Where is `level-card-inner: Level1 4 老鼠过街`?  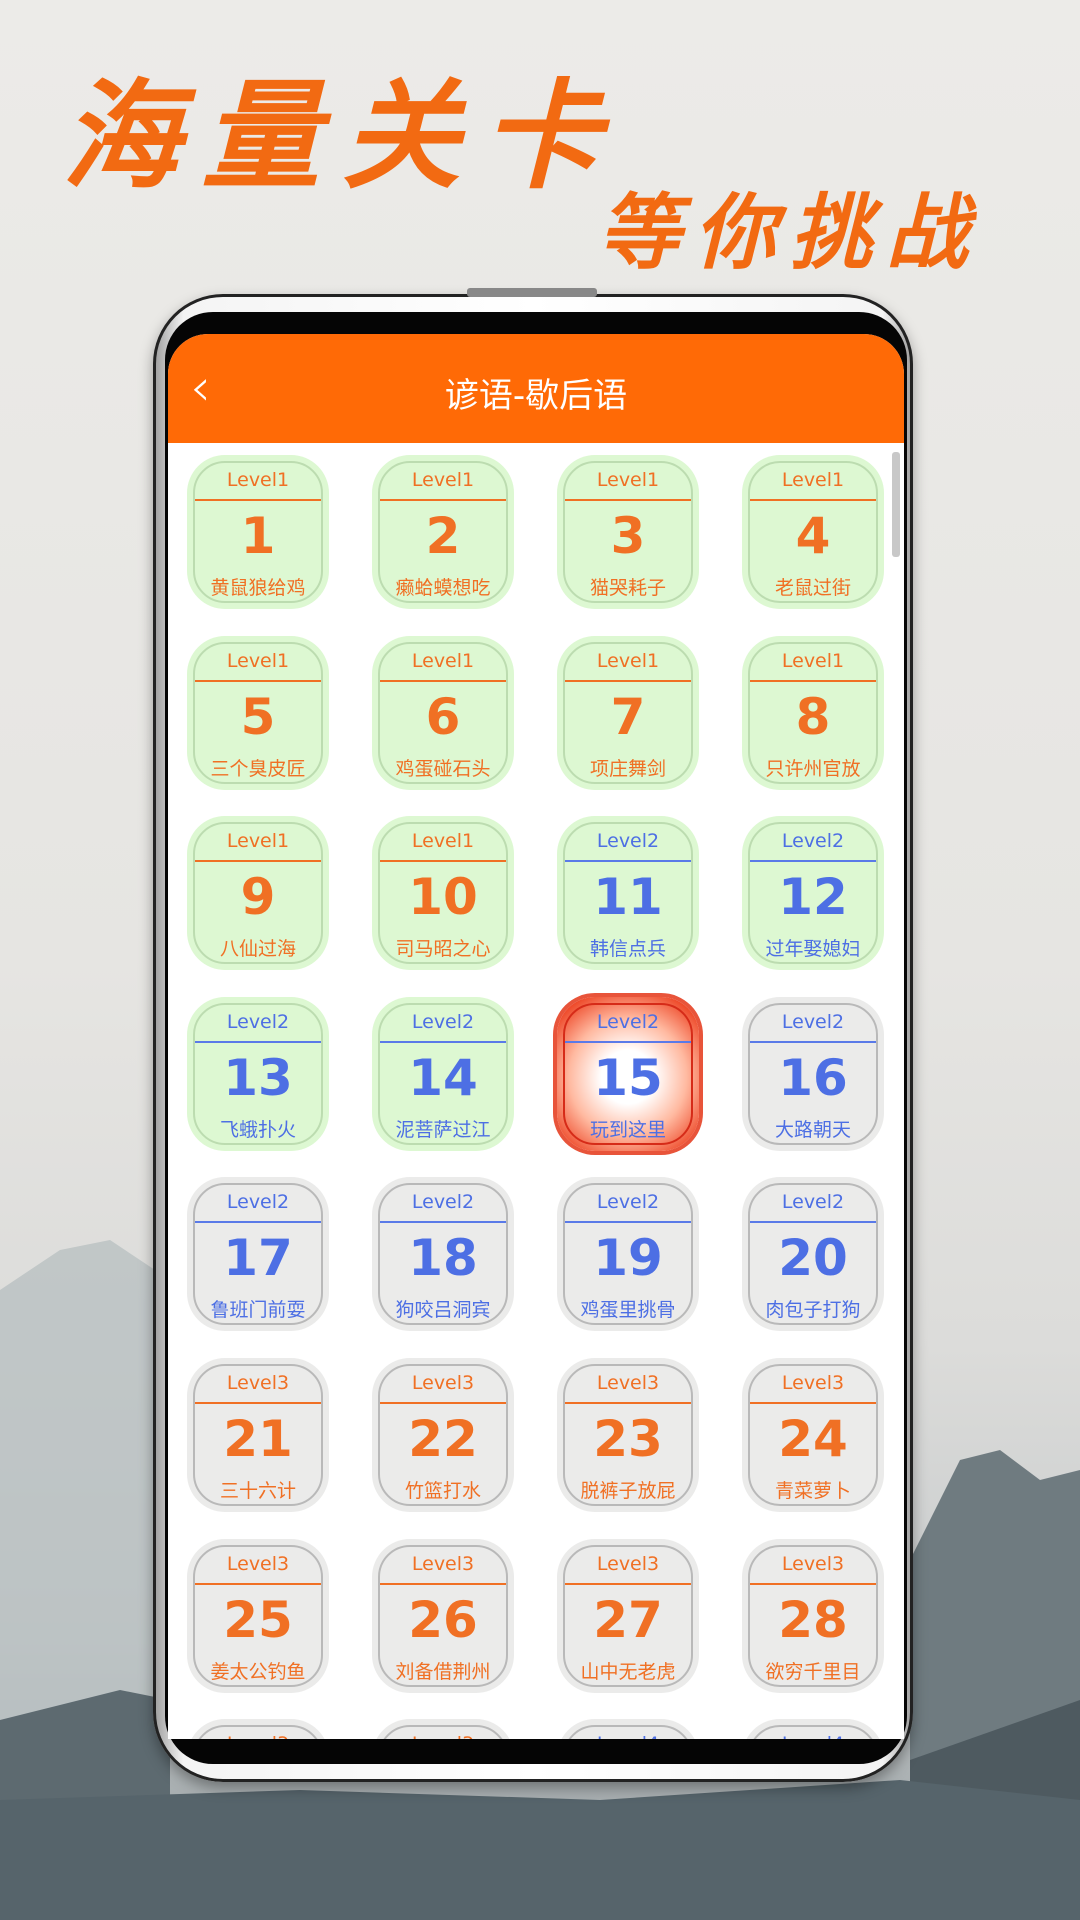 level-card-inner: Level1 4 老鼠过街 is located at coordinates (813, 532).